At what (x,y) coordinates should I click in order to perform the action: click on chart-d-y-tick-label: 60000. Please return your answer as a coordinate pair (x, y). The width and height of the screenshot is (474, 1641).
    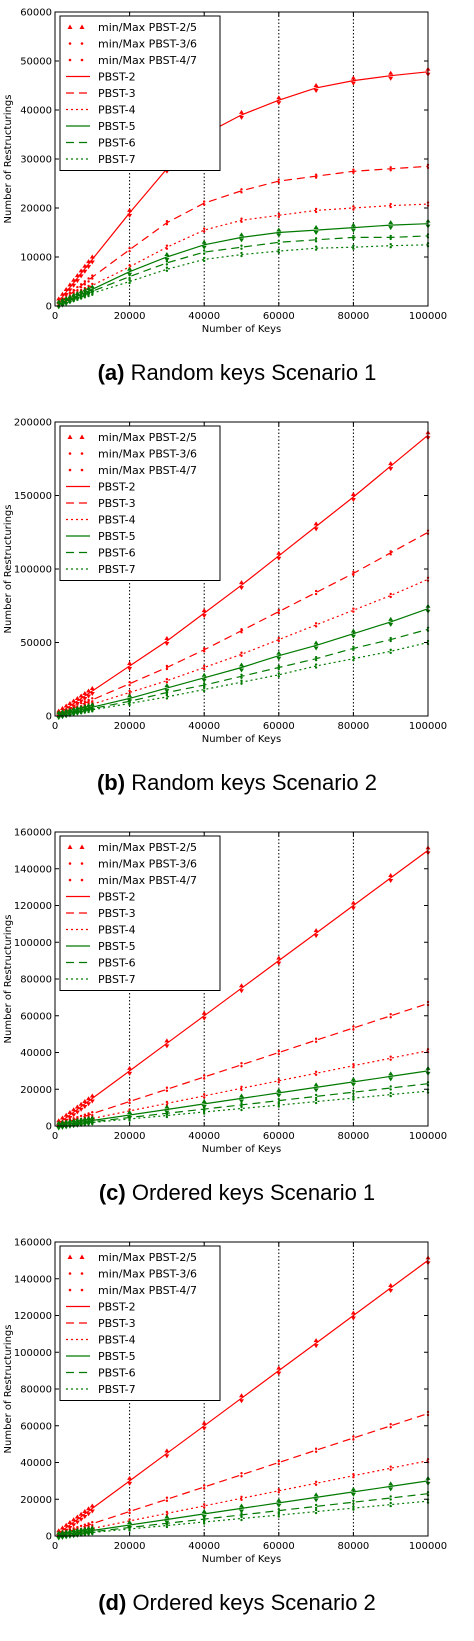
    Looking at the image, I should click on (36, 1426).